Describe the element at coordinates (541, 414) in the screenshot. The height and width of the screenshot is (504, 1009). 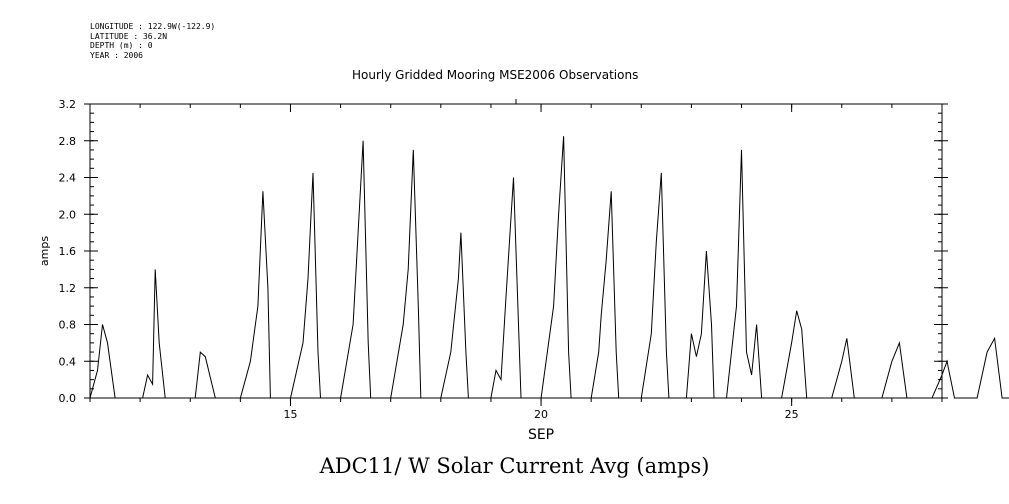
I see `x-tick-label: 20` at that location.